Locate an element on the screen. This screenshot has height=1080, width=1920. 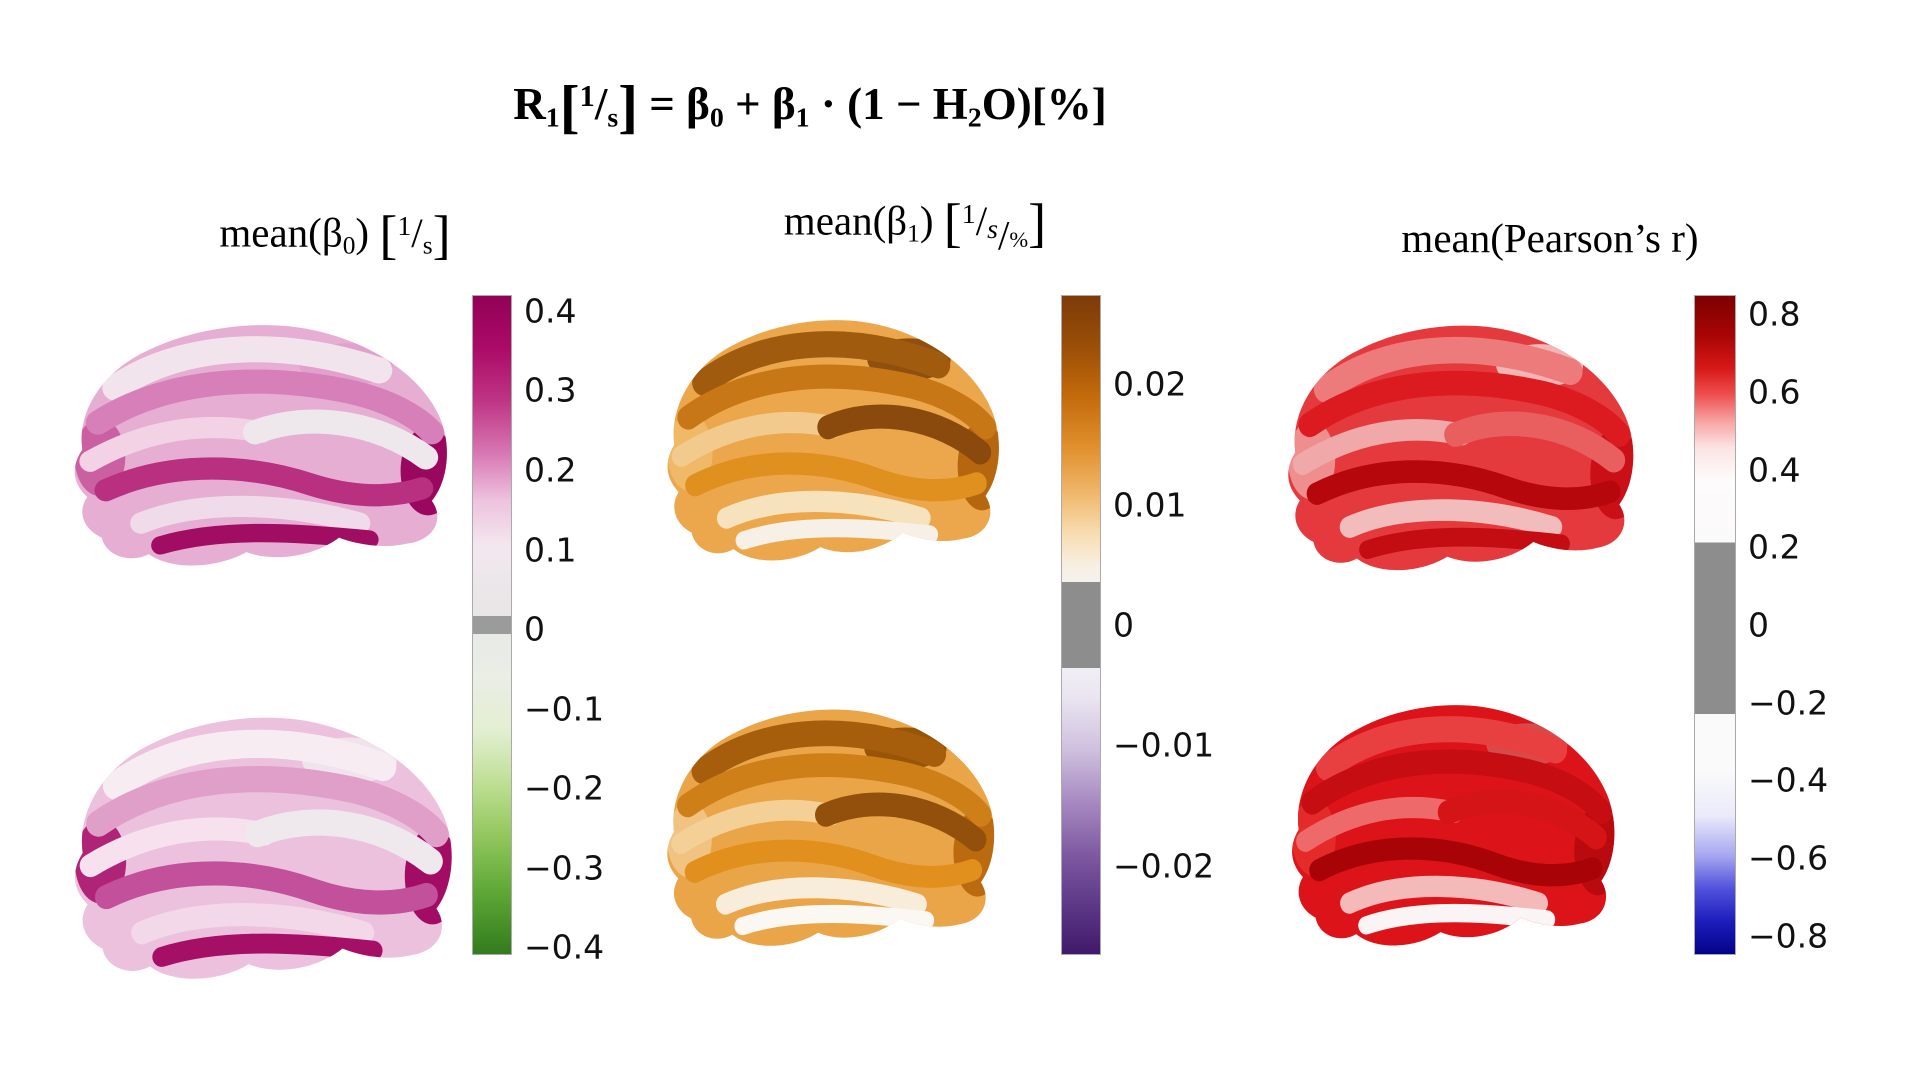
colorbar-tick-label: 0.6 is located at coordinates (1774, 392).